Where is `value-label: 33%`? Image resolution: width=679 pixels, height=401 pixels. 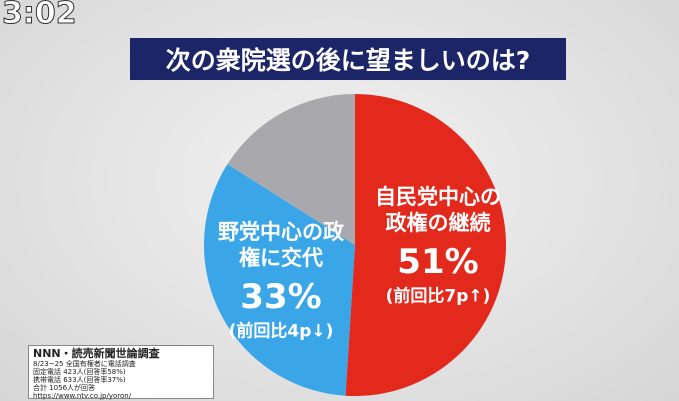
value-label: 33% is located at coordinates (281, 296).